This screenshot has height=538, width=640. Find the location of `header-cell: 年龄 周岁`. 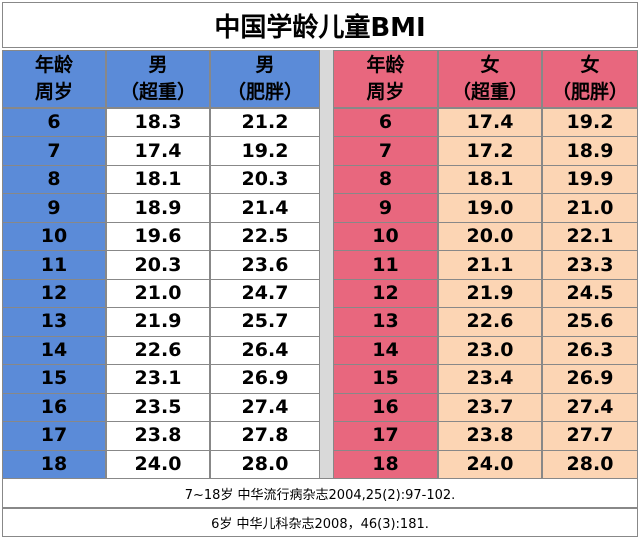

header-cell: 年龄 周岁 is located at coordinates (385, 79).